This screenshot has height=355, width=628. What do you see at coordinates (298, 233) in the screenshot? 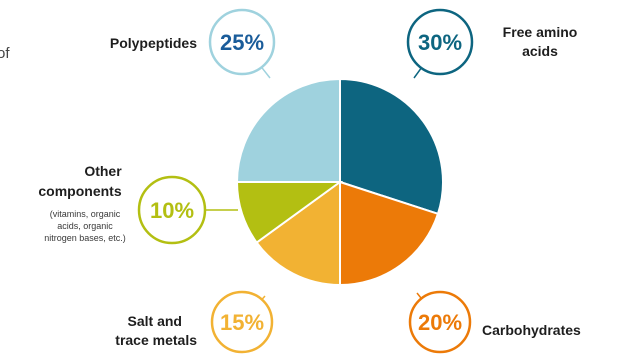
I see `pie-slice-salt-and-trace-metals` at bounding box center [298, 233].